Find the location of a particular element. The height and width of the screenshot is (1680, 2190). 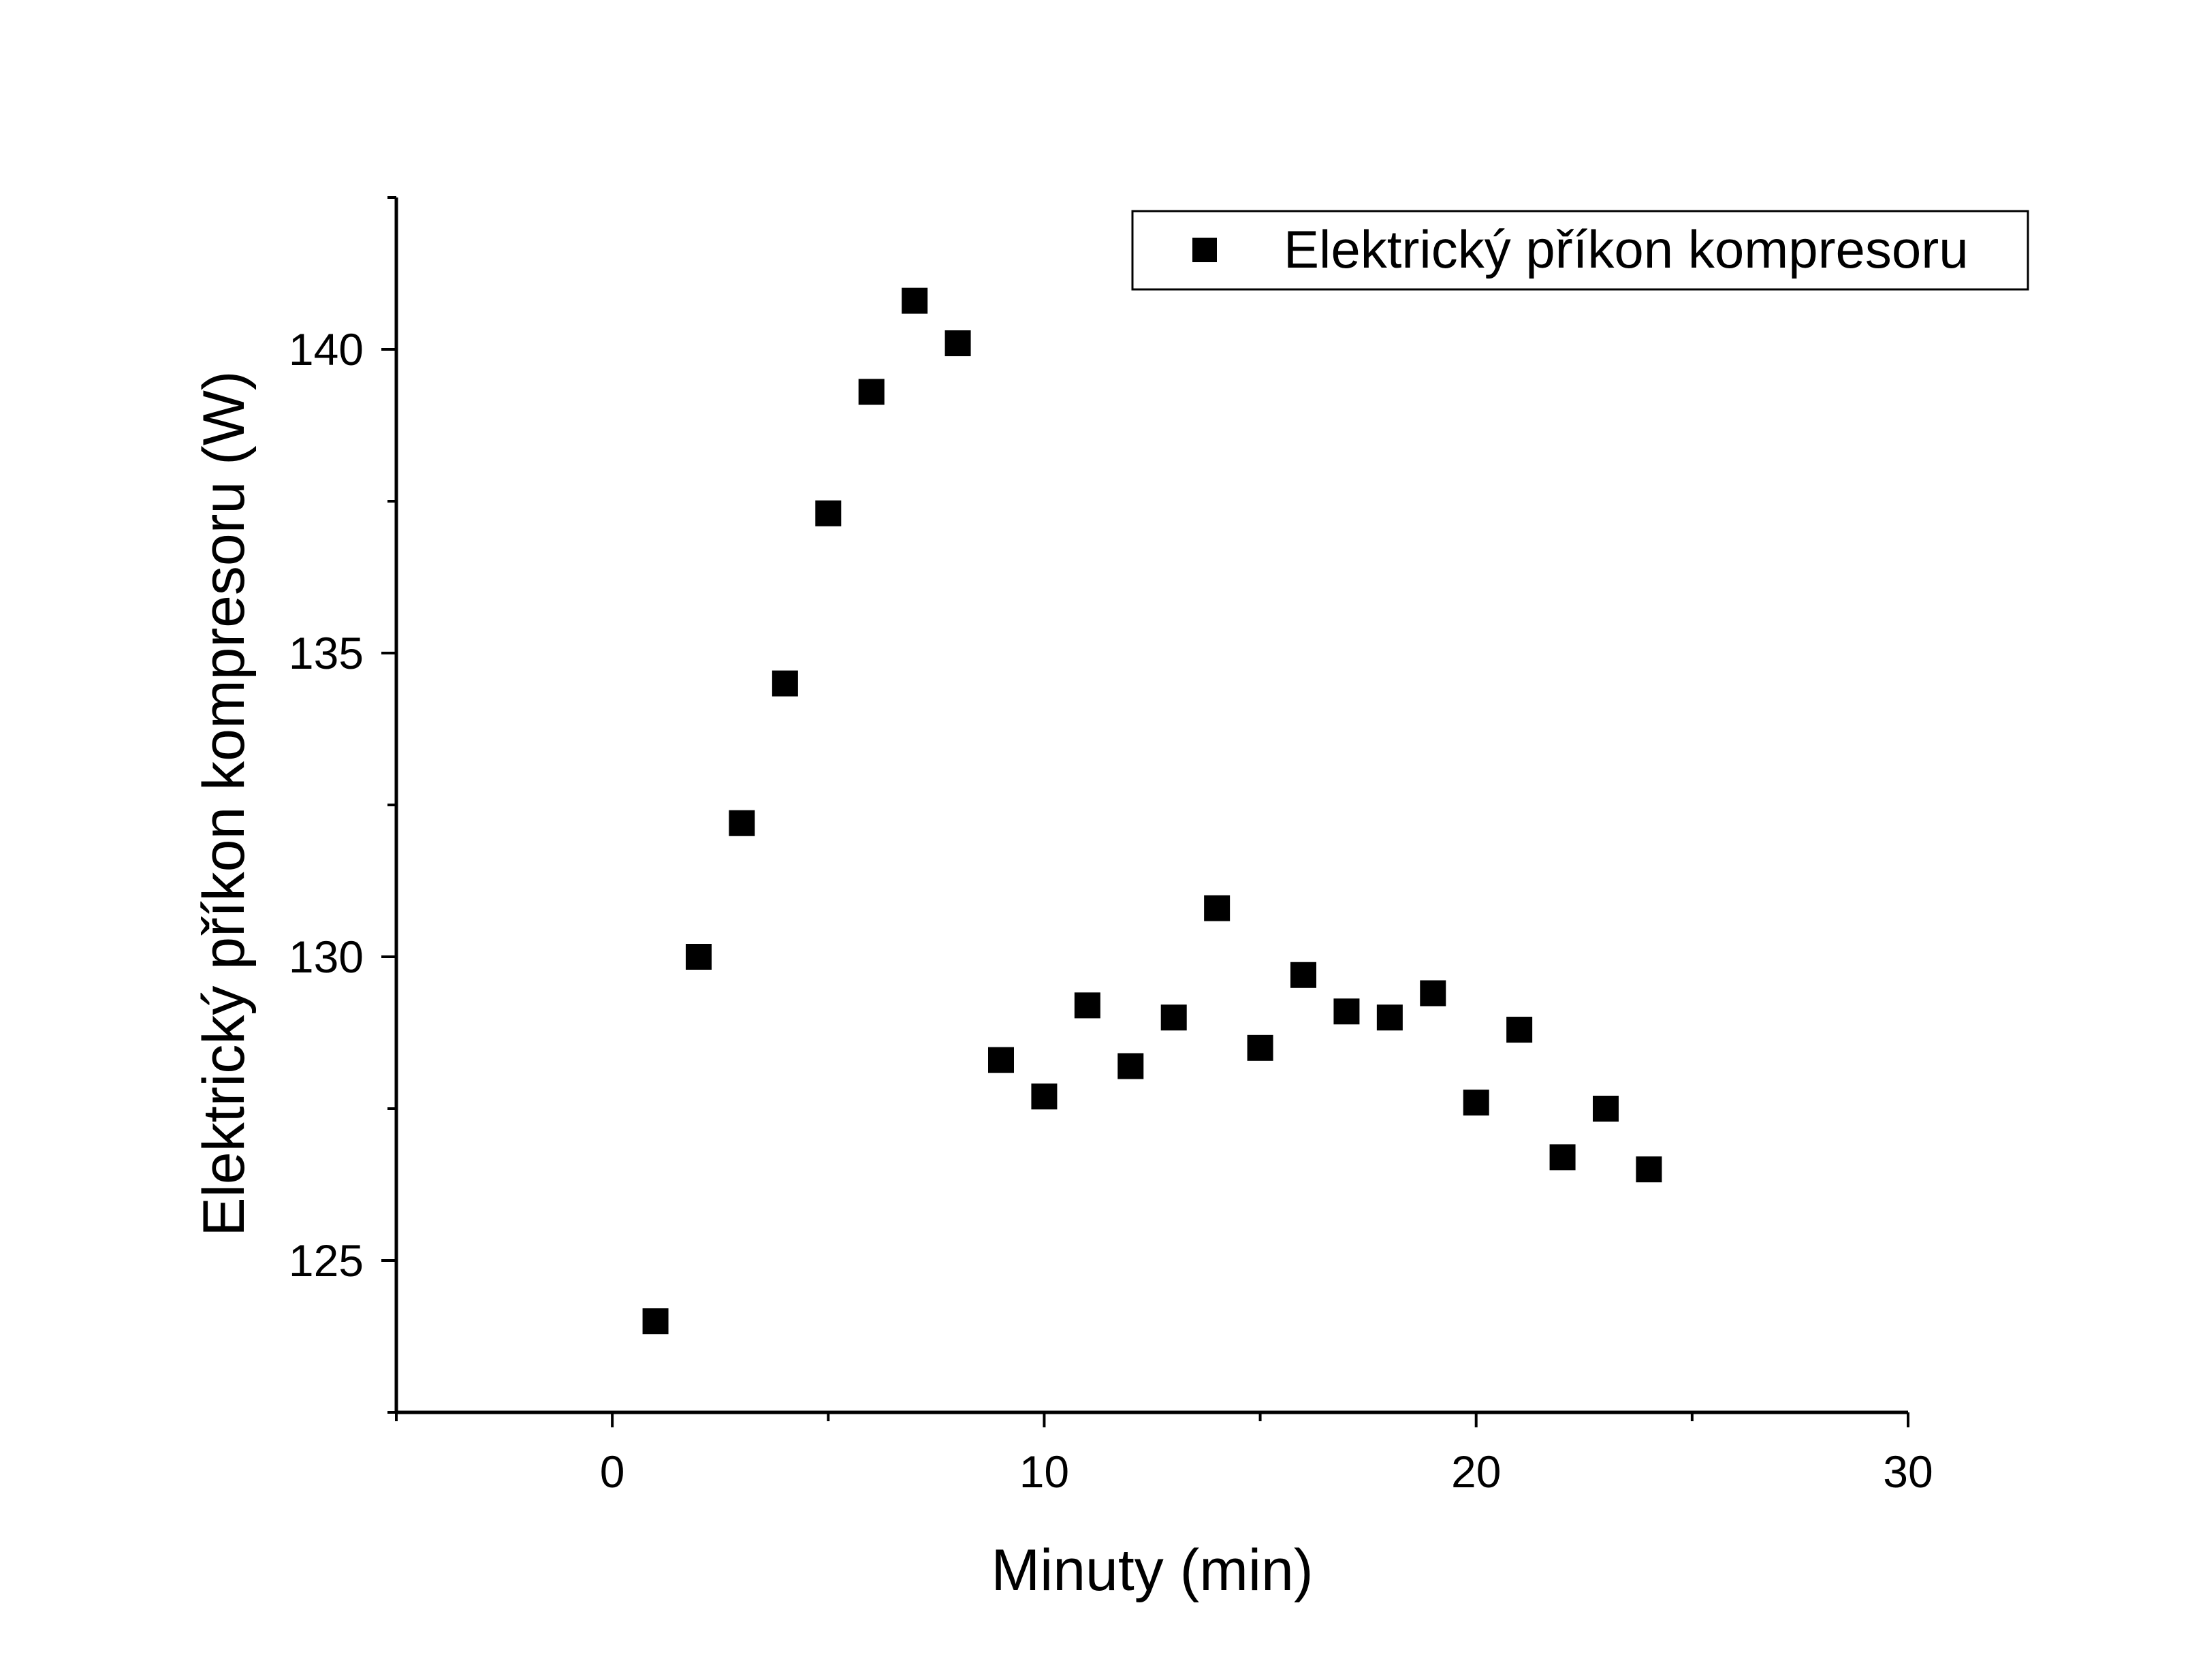

y-tick-label: 140 is located at coordinates (326, 349).